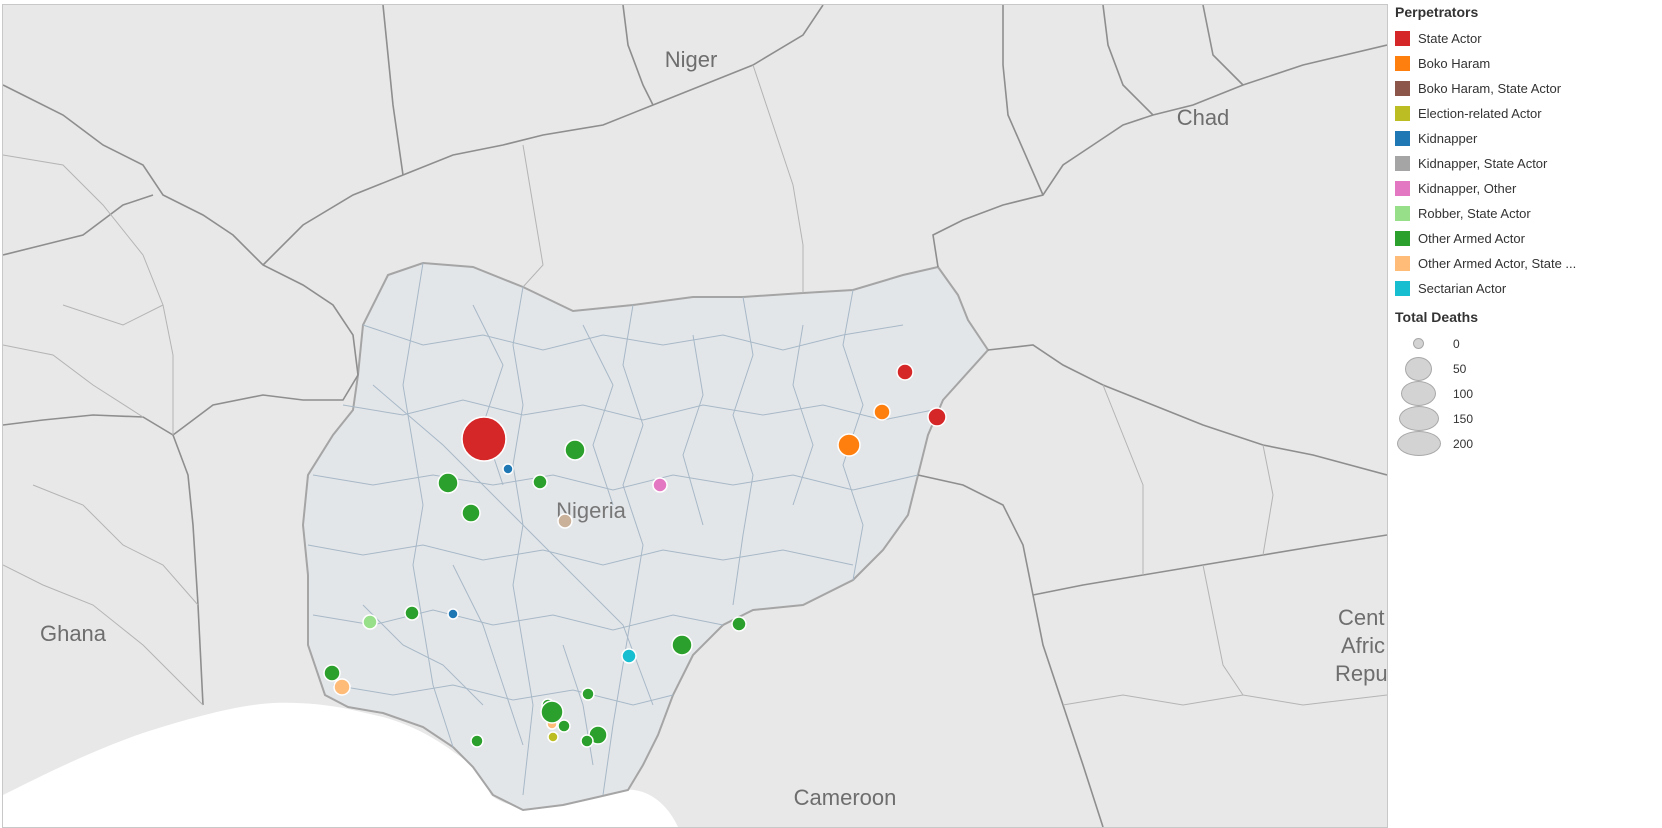  What do you see at coordinates (1467, 188) in the screenshot?
I see `legend-label: Kidnapper, Other` at bounding box center [1467, 188].